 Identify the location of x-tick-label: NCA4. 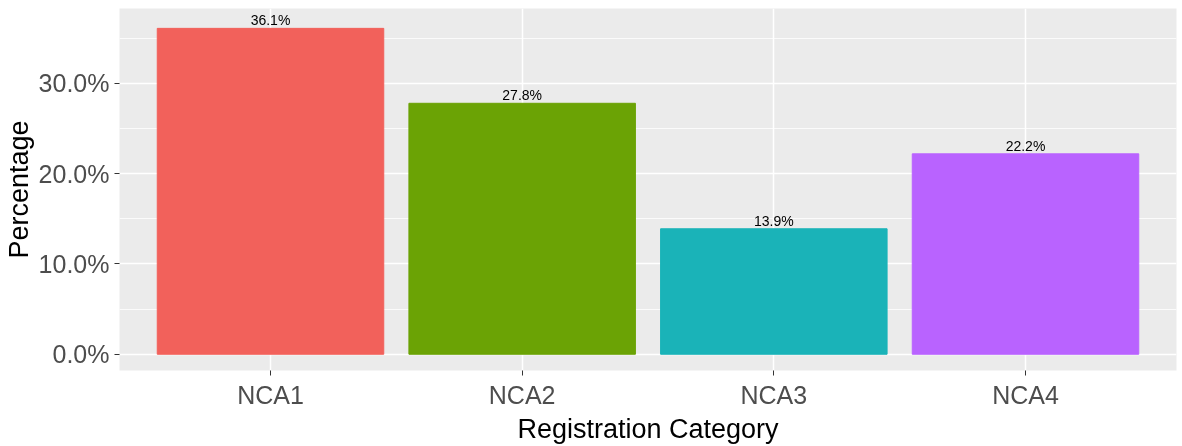
(1025, 394).